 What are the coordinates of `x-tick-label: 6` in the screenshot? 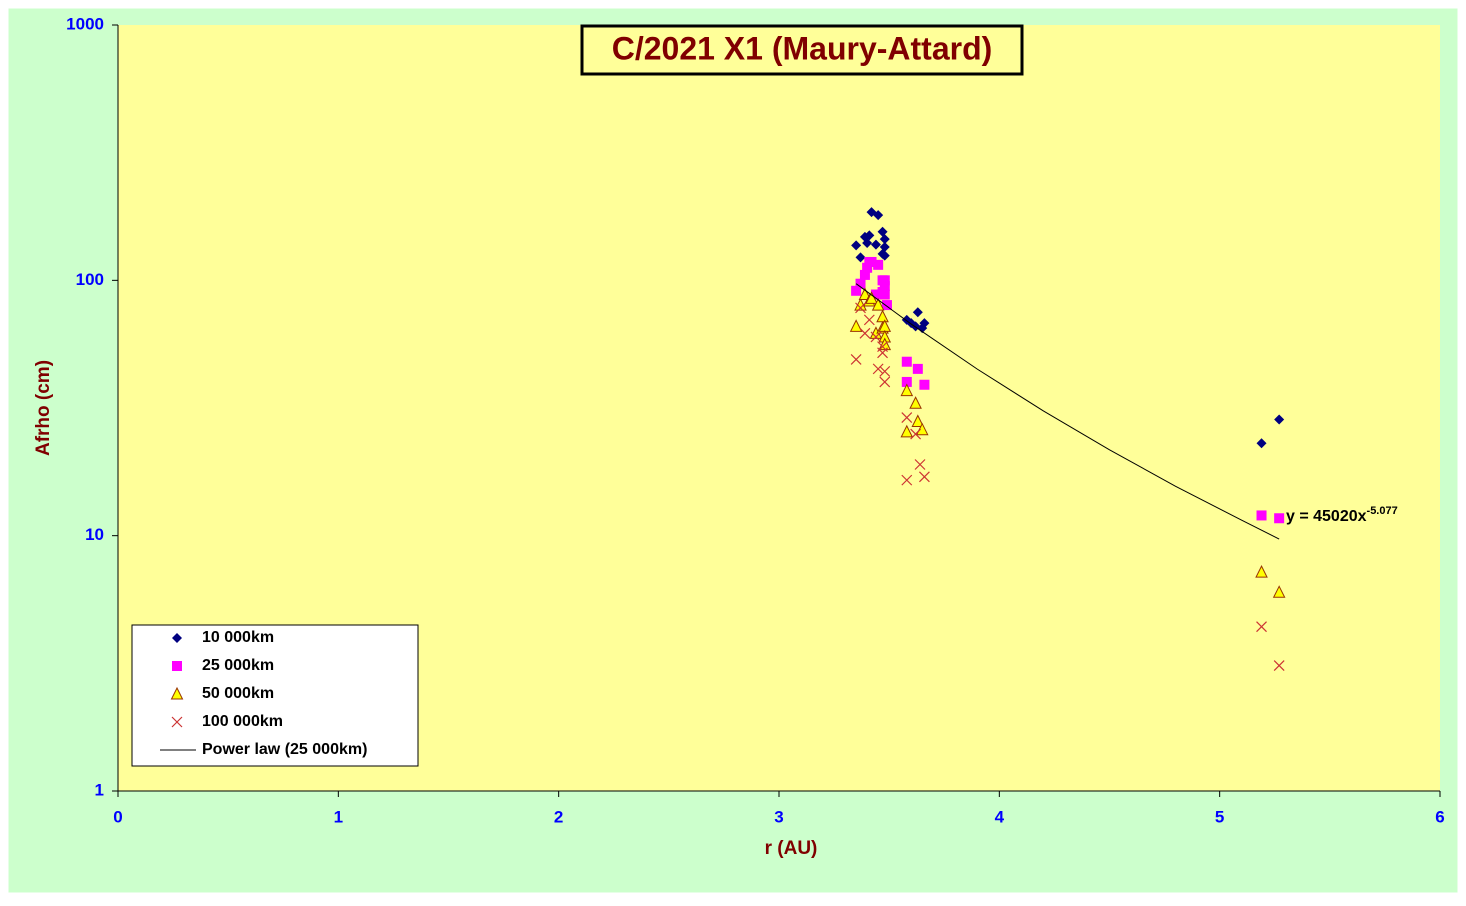 It's located at (1439, 816).